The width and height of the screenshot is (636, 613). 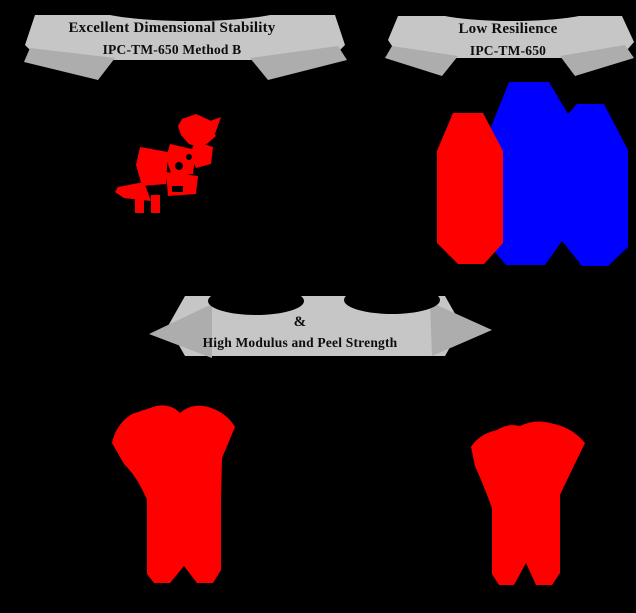 I want to click on banner-middle-point-left, so click(x=180, y=331).